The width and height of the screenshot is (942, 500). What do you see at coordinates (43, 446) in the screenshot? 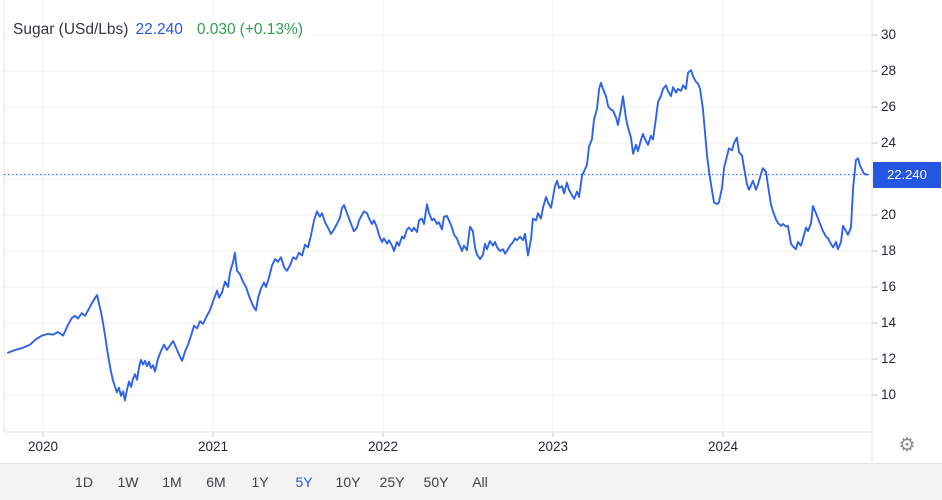
I see `x-axis-label: 2020` at bounding box center [43, 446].